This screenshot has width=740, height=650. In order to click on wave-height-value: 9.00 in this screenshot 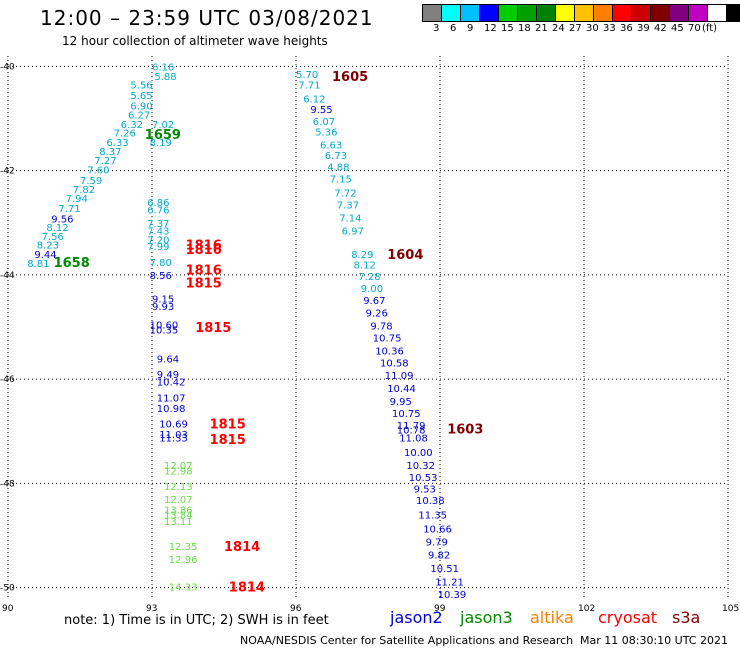, I will do `click(372, 289)`.